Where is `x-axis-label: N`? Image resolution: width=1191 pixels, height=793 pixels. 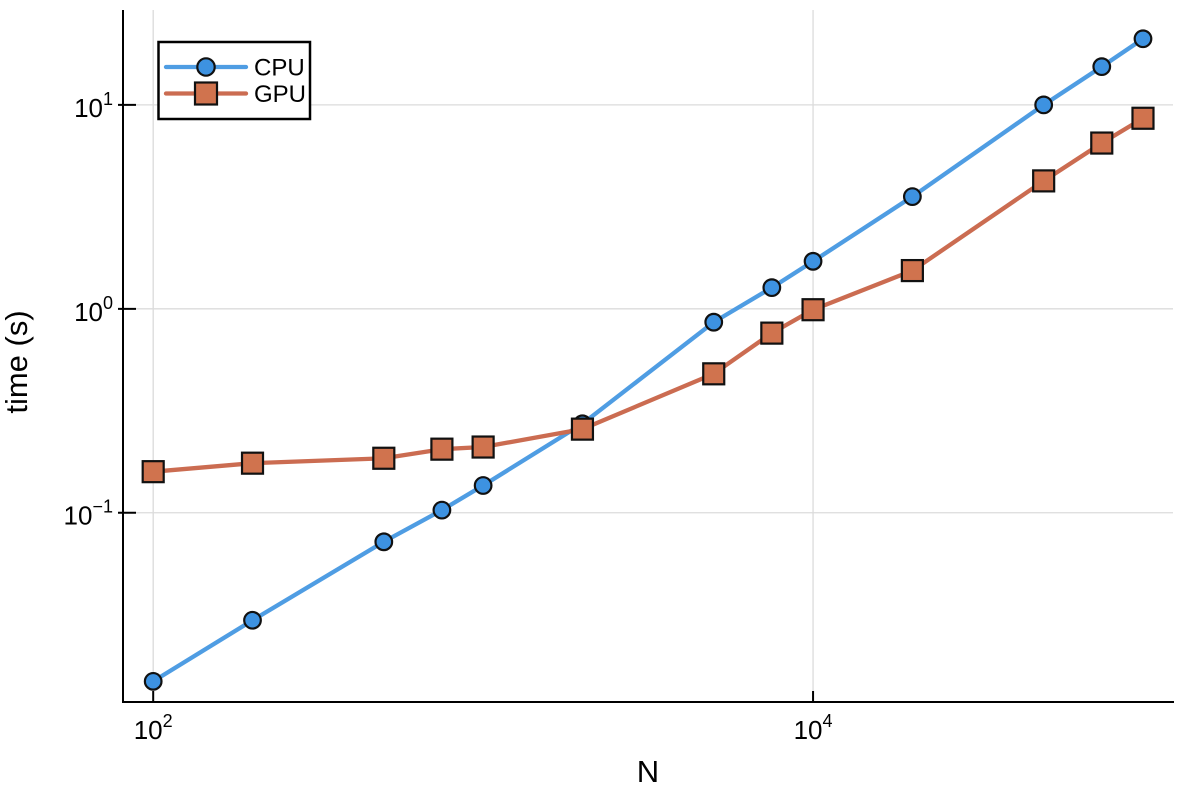 x-axis-label: N is located at coordinates (648, 771).